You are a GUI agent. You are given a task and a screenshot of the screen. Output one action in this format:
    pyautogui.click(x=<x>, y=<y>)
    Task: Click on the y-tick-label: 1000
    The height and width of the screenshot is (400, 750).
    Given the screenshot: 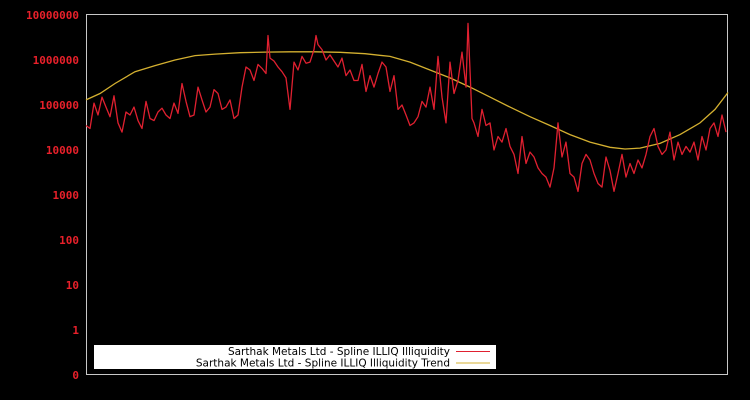 What is the action you would take?
    pyautogui.click(x=66, y=195)
    